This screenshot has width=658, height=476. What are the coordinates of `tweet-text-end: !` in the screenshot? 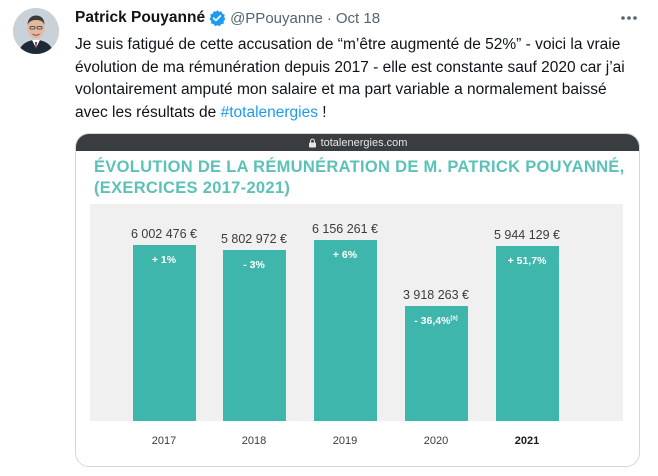 It's located at (322, 112).